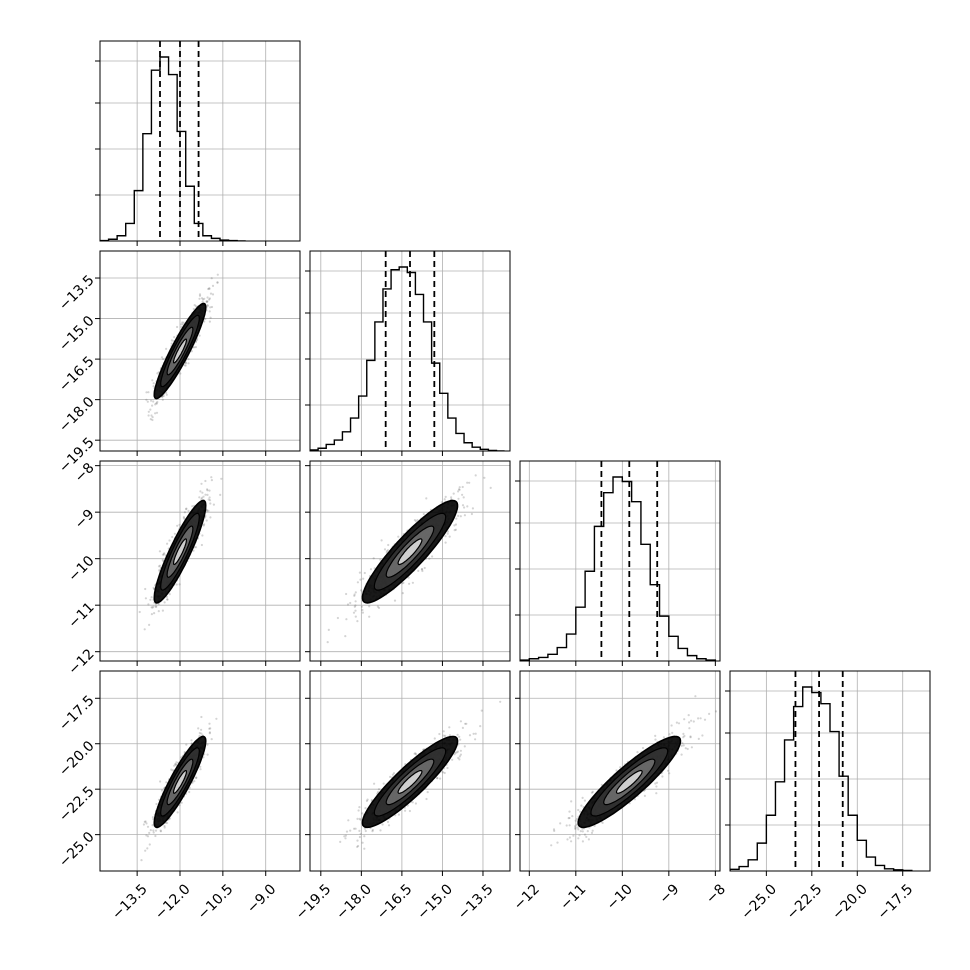 The height and width of the screenshot is (970, 970). I want to click on y-tick-label: −25.0, so click(77, 850).